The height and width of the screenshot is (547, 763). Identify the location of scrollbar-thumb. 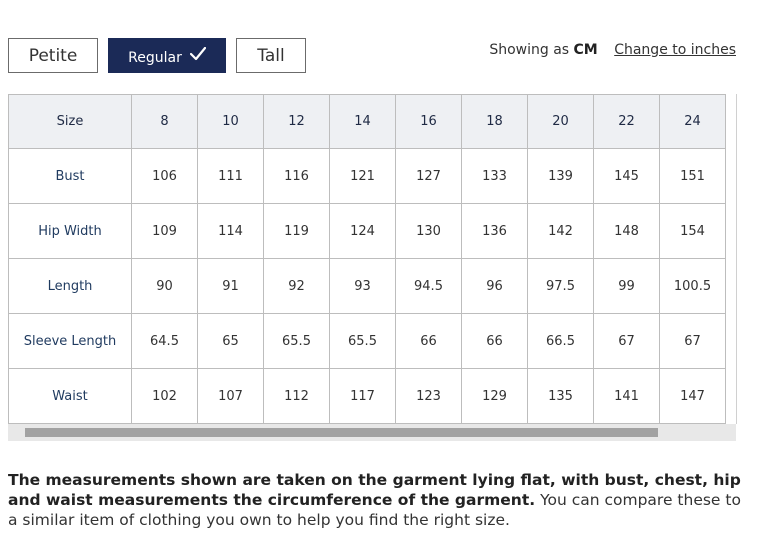
(341, 432).